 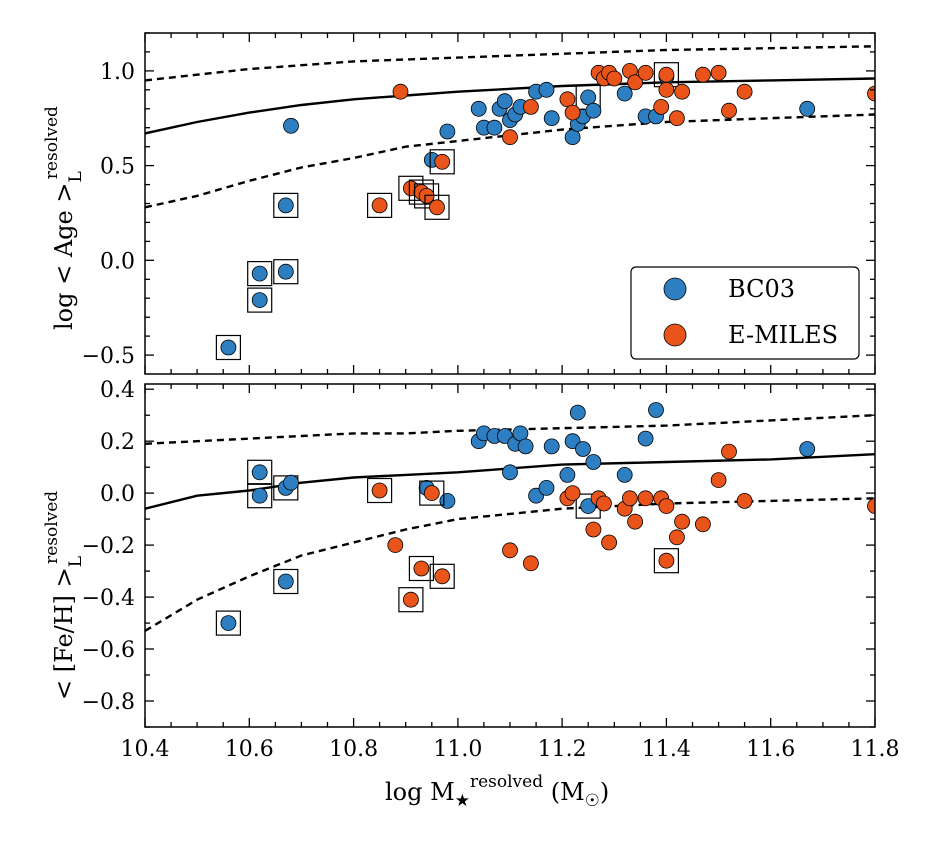 I want to click on x-tick-label: 10.6, so click(x=249, y=749).